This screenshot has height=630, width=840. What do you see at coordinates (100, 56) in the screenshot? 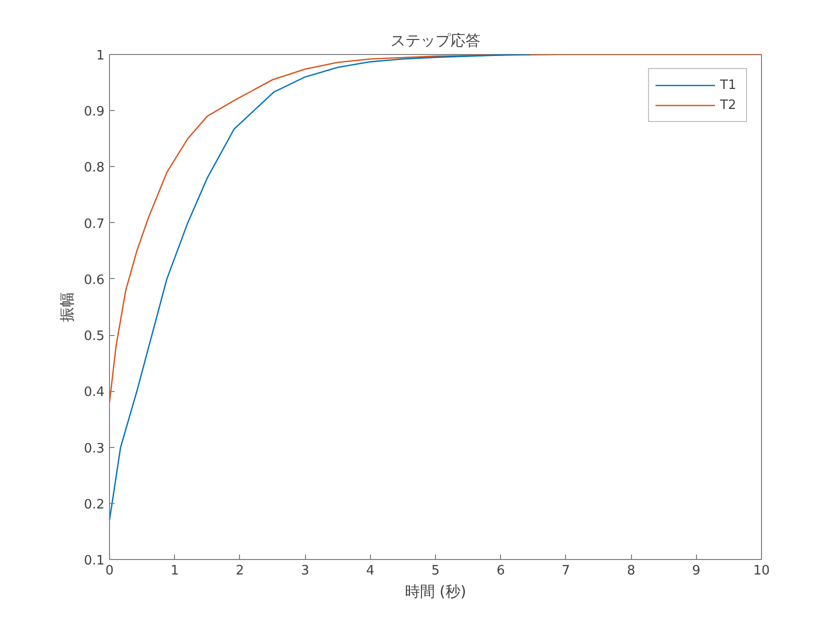
I see `y-tick-label: 1` at bounding box center [100, 56].